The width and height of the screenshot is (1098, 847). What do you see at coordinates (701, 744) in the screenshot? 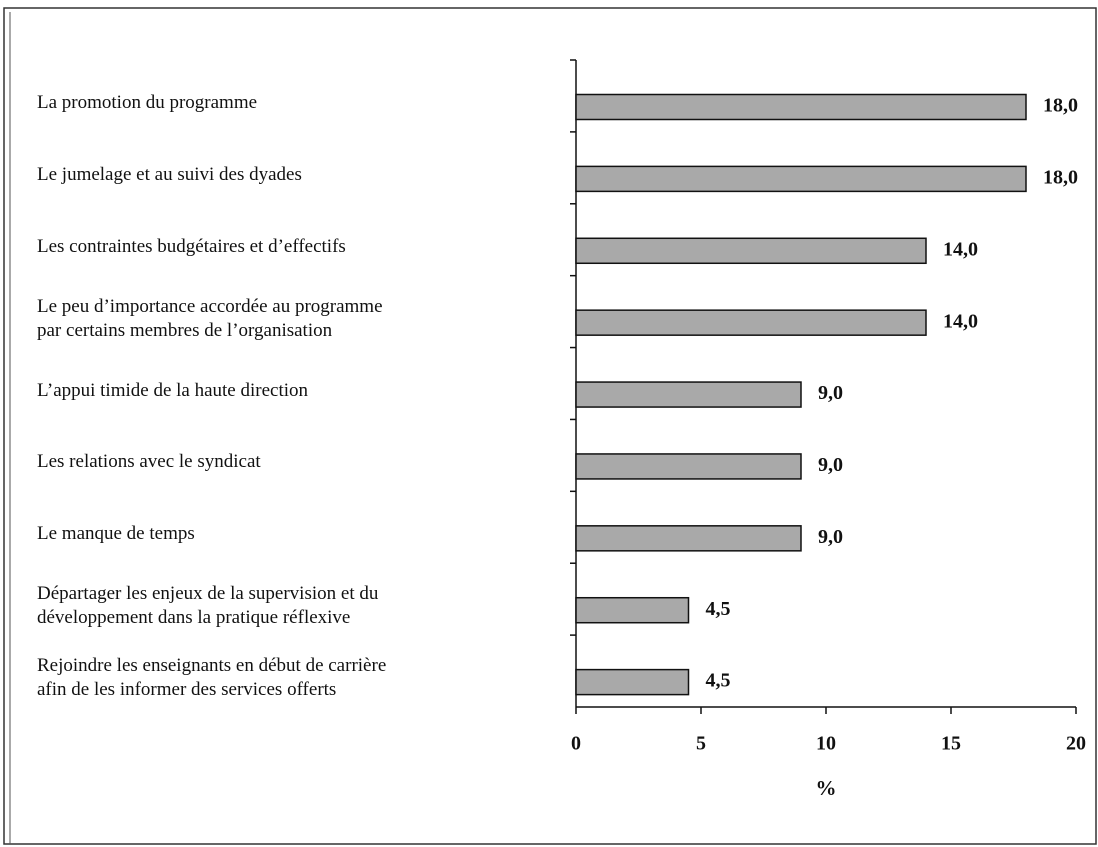
I see `x-tick-label: 5` at bounding box center [701, 744].